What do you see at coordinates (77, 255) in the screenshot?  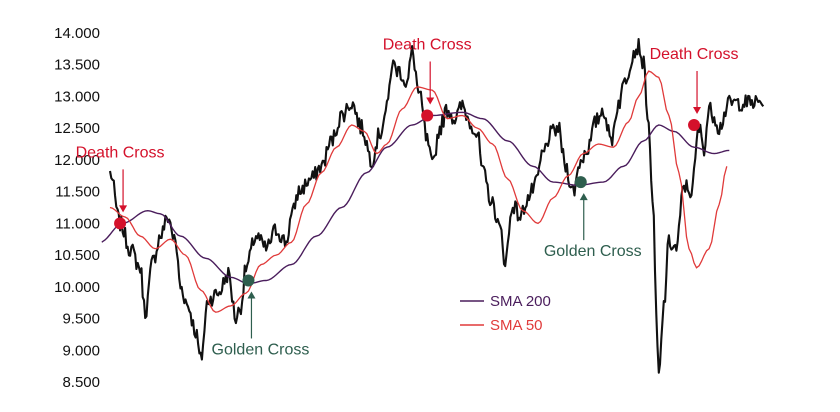 I see `y-tick-label: 10.500` at bounding box center [77, 255].